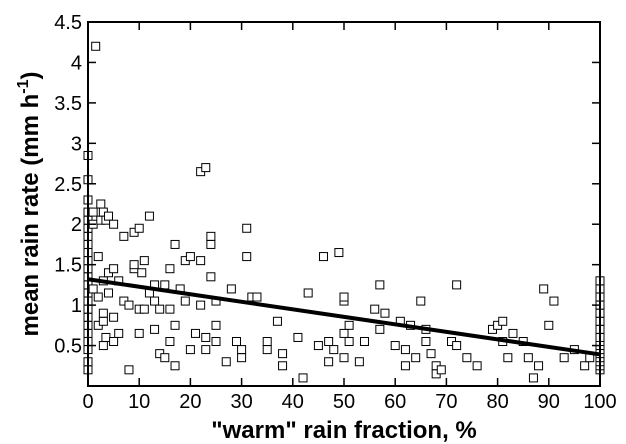 This screenshot has width=626, height=444. Describe the element at coordinates (68, 266) in the screenshot. I see `y-tick-label: 1.5` at that location.